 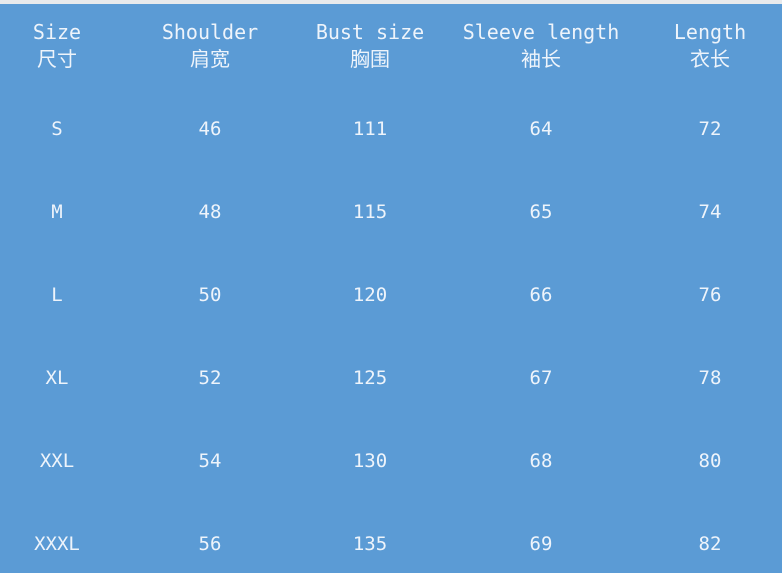 What do you see at coordinates (210, 544) in the screenshot?
I see `measurement-cell: 56` at bounding box center [210, 544].